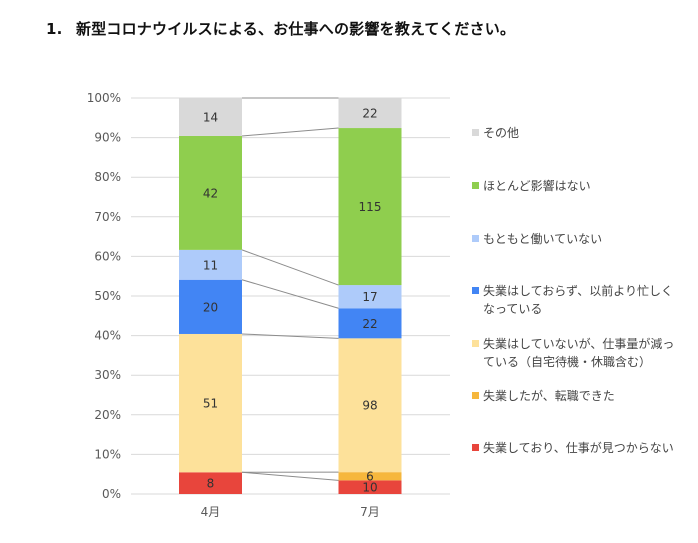  I want to click on data-label: 20, so click(210, 307).